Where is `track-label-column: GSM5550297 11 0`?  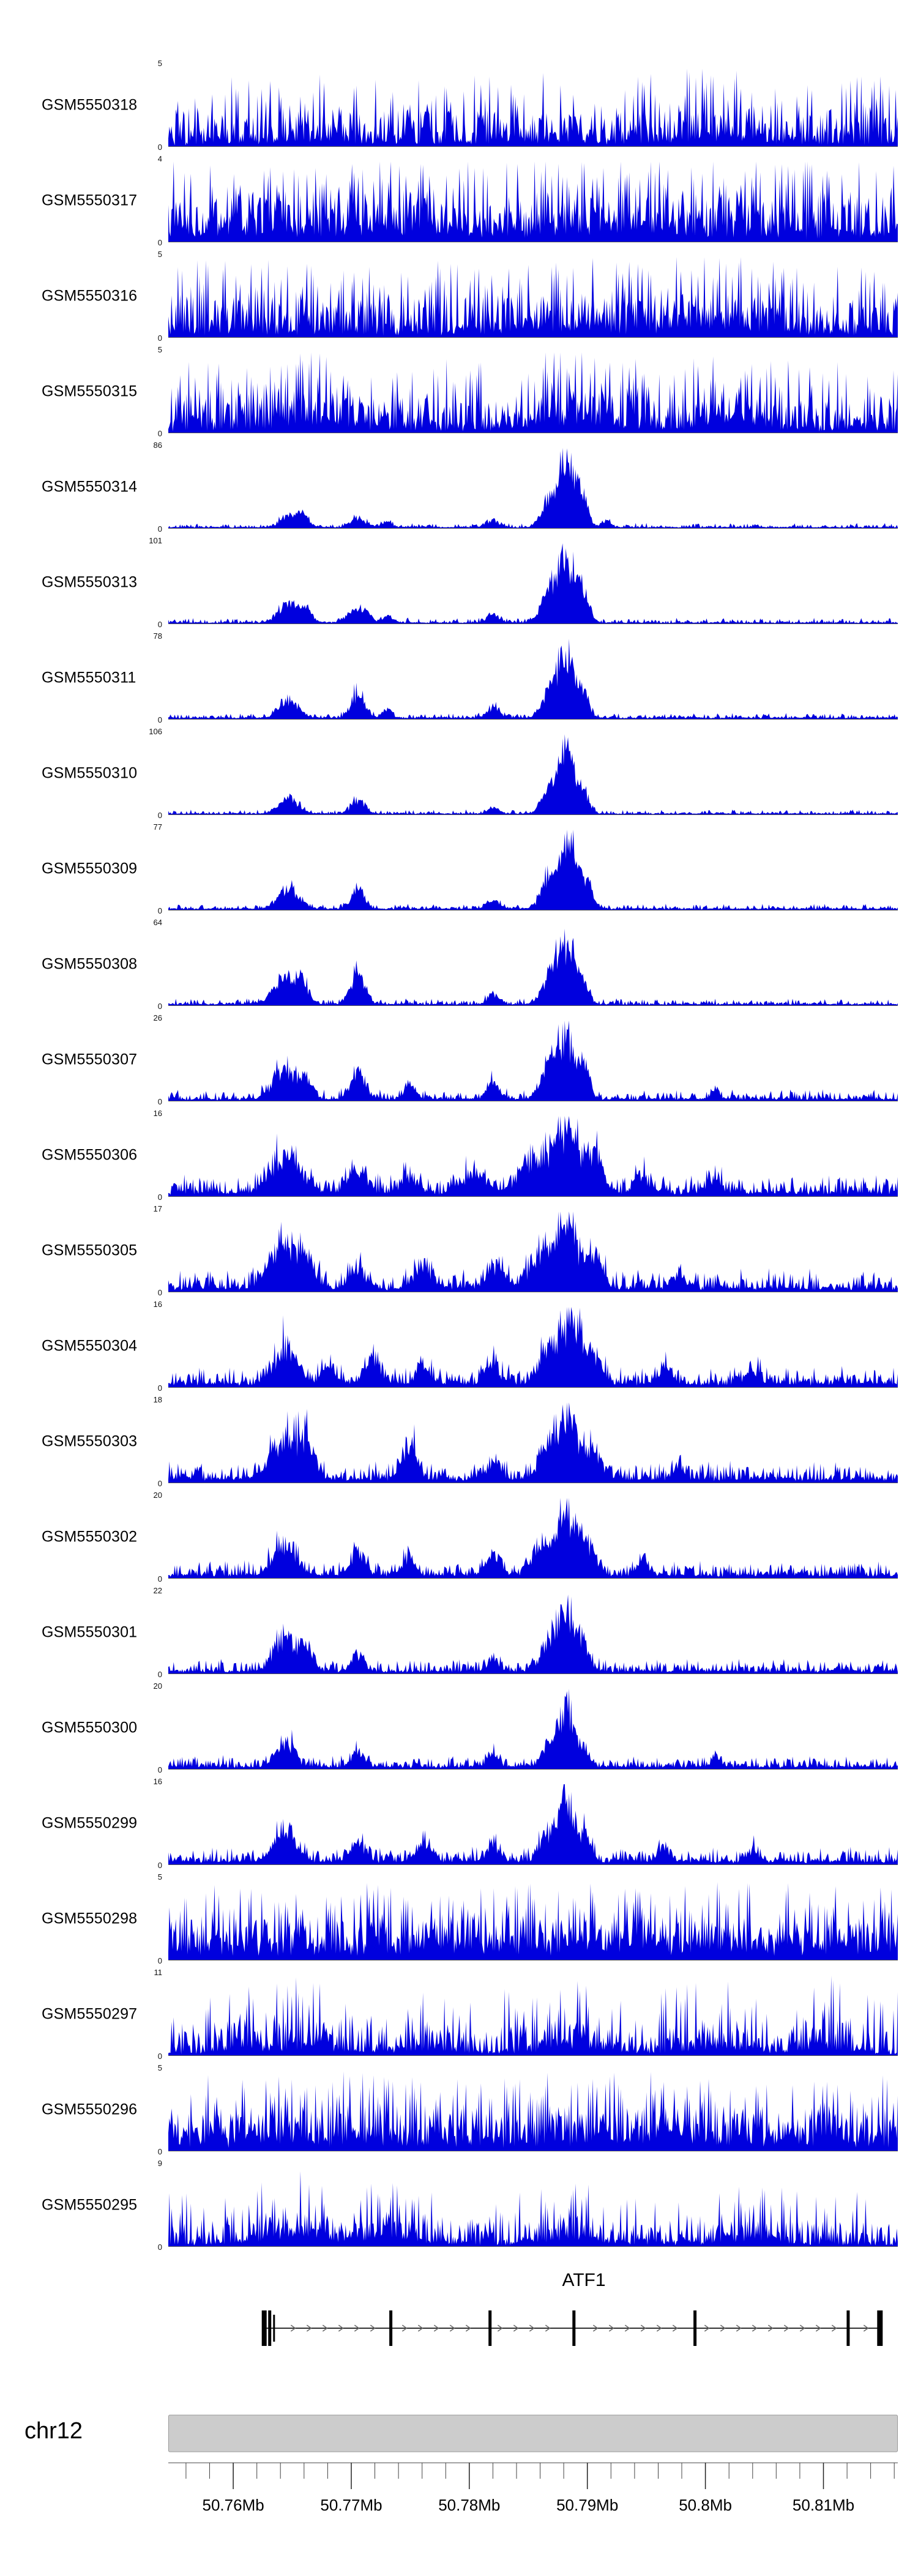 track-label-column: GSM5550297 11 0 is located at coordinates (84, 2015).